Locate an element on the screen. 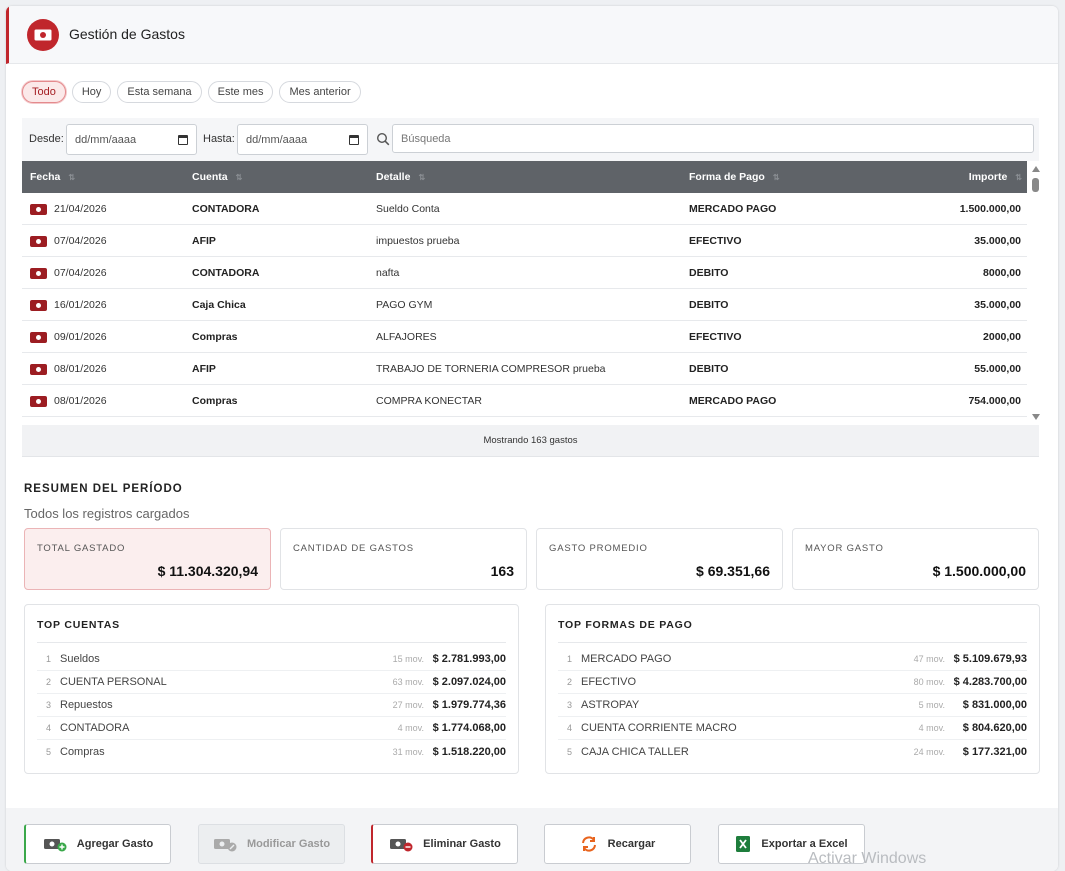  list-item: 2 CUENTA PERSONAL 63 mov. $ 2.097.024,00 is located at coordinates (271, 682).